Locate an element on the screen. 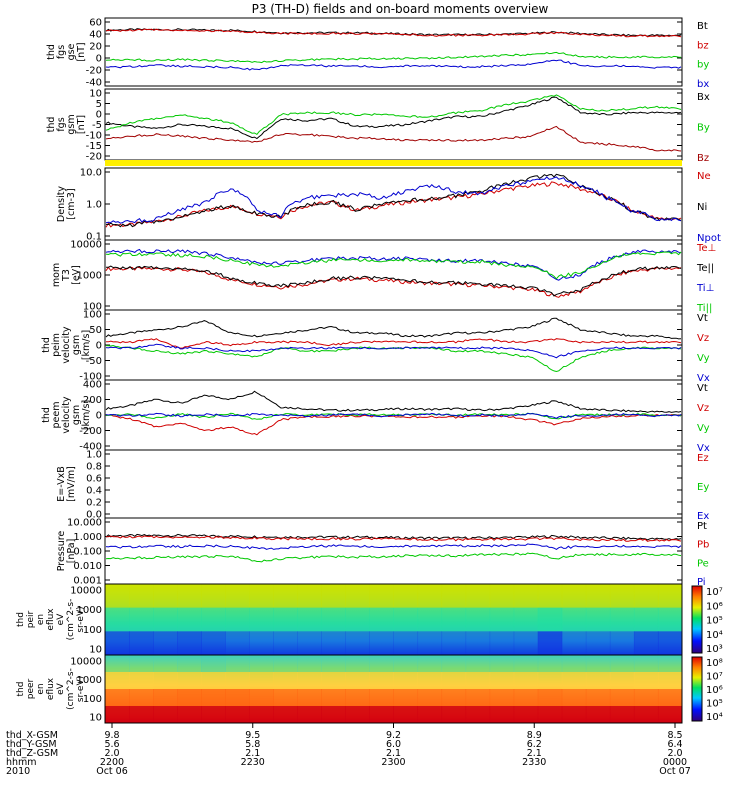 Image resolution: width=750 pixels, height=800 pixels. x-axis-row-label: hhmm is located at coordinates (21, 762).